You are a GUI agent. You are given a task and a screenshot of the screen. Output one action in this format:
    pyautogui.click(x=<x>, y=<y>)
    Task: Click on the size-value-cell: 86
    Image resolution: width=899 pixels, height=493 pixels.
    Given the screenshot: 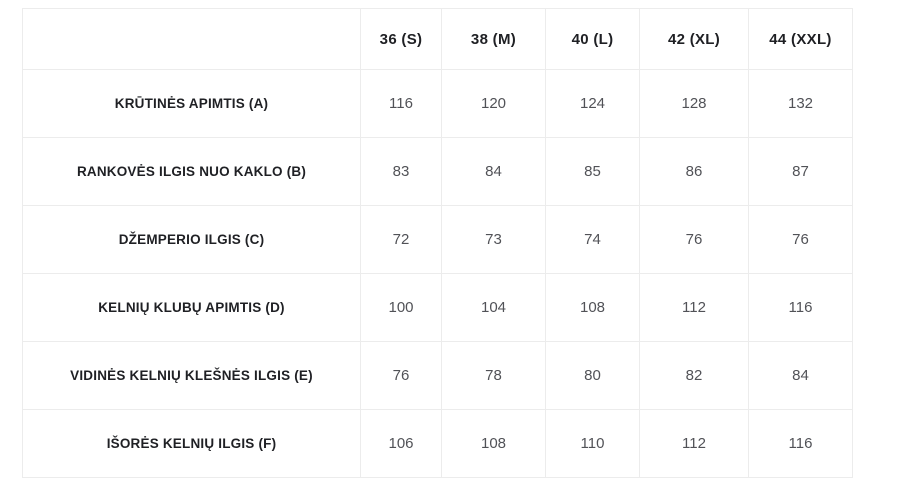 What is the action you would take?
    pyautogui.click(x=694, y=171)
    